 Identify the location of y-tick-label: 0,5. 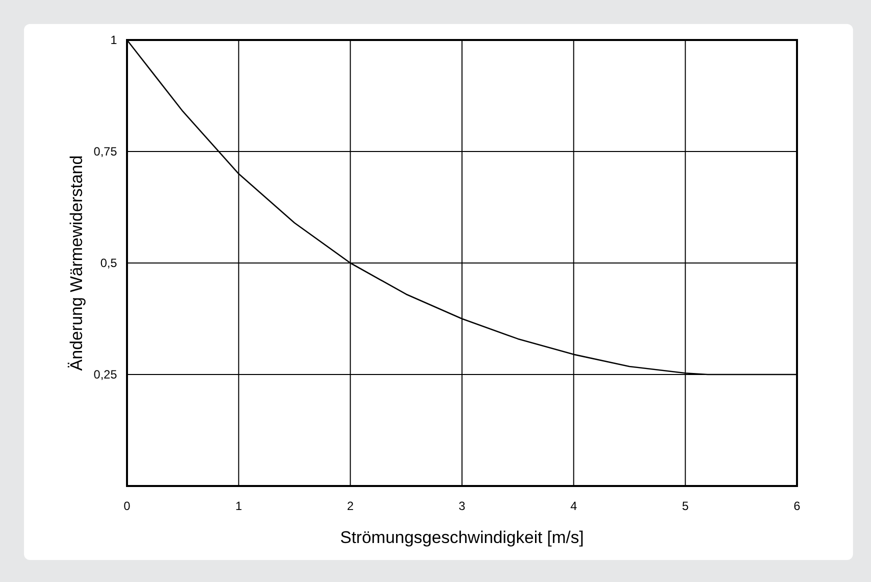
(109, 263).